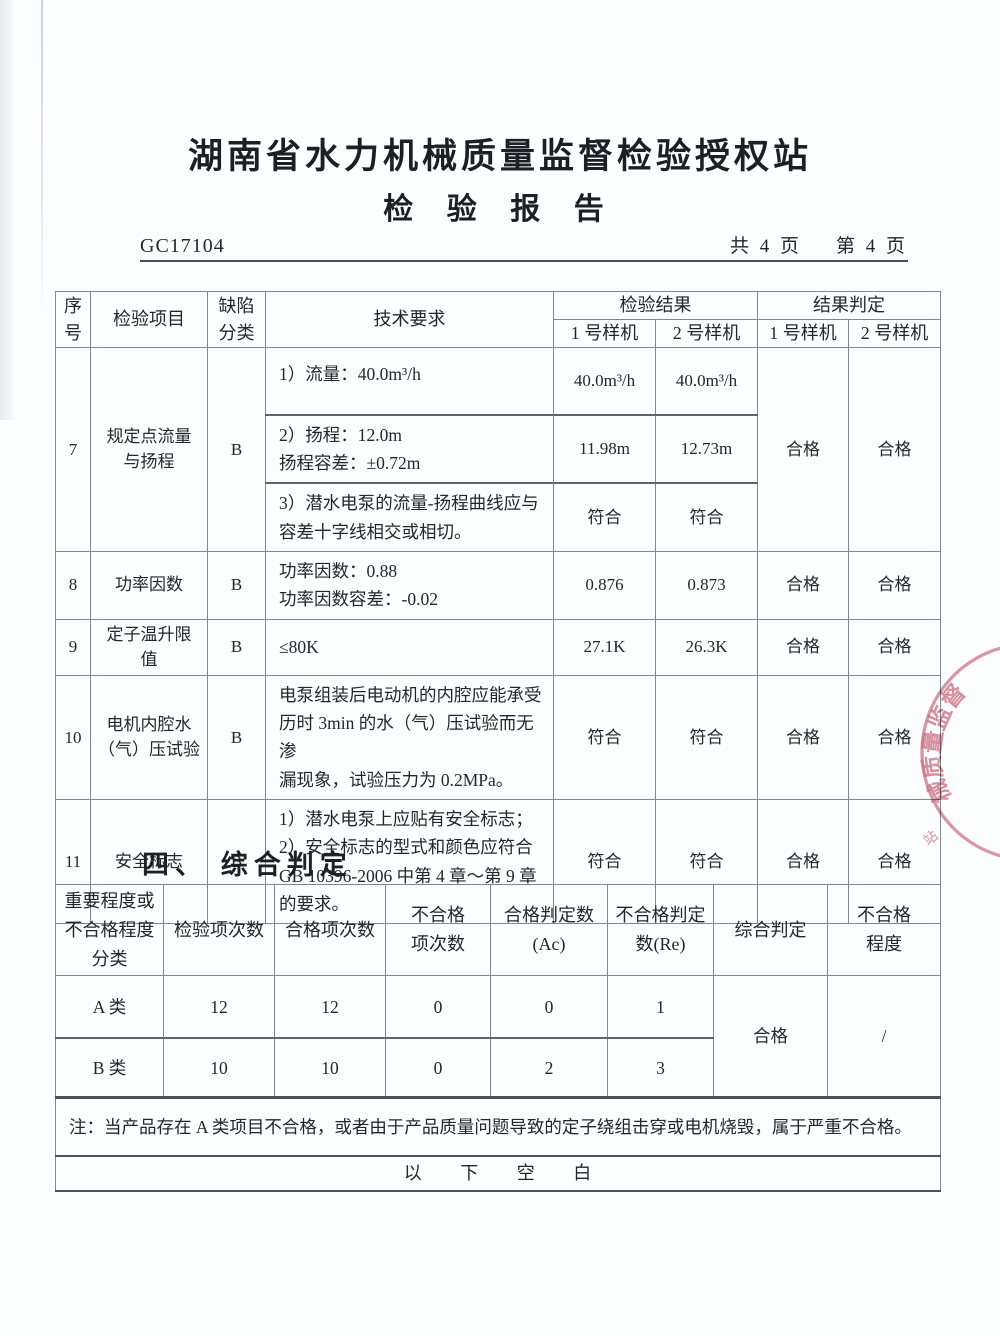 The height and width of the screenshot is (1333, 1000). Describe the element at coordinates (604, 333) in the screenshot. I see `col-header-result-sample1: 1 号样机` at that location.